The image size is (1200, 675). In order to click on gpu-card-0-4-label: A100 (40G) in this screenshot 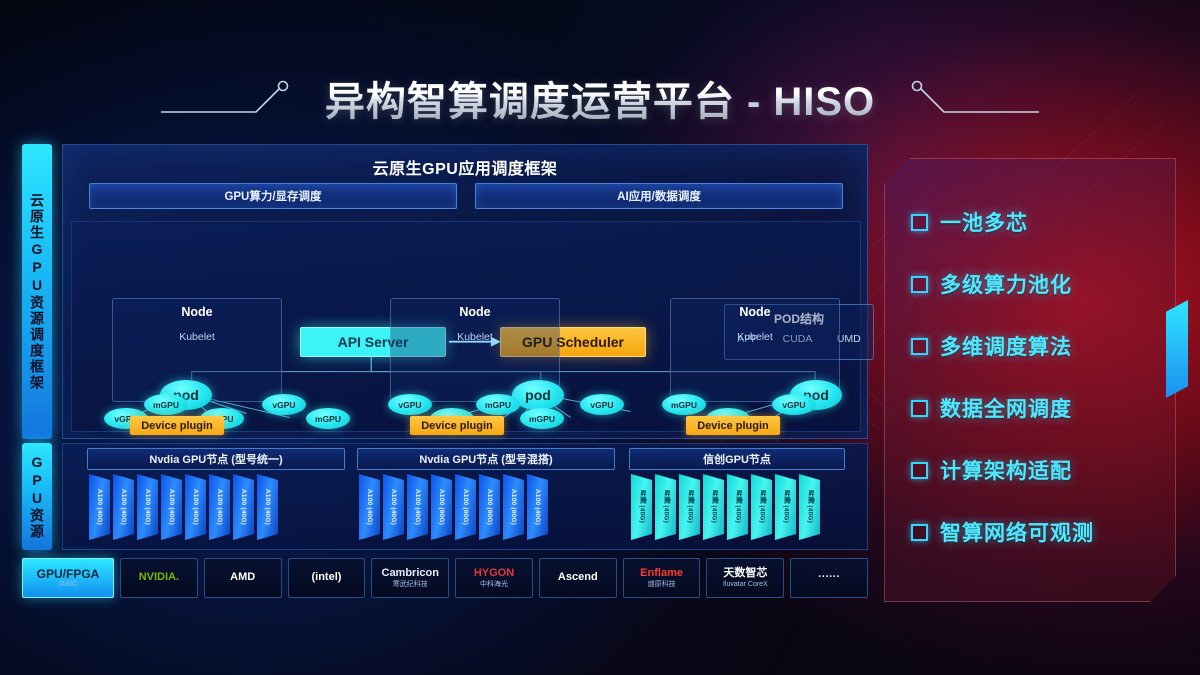, I will do `click(195, 507)`.